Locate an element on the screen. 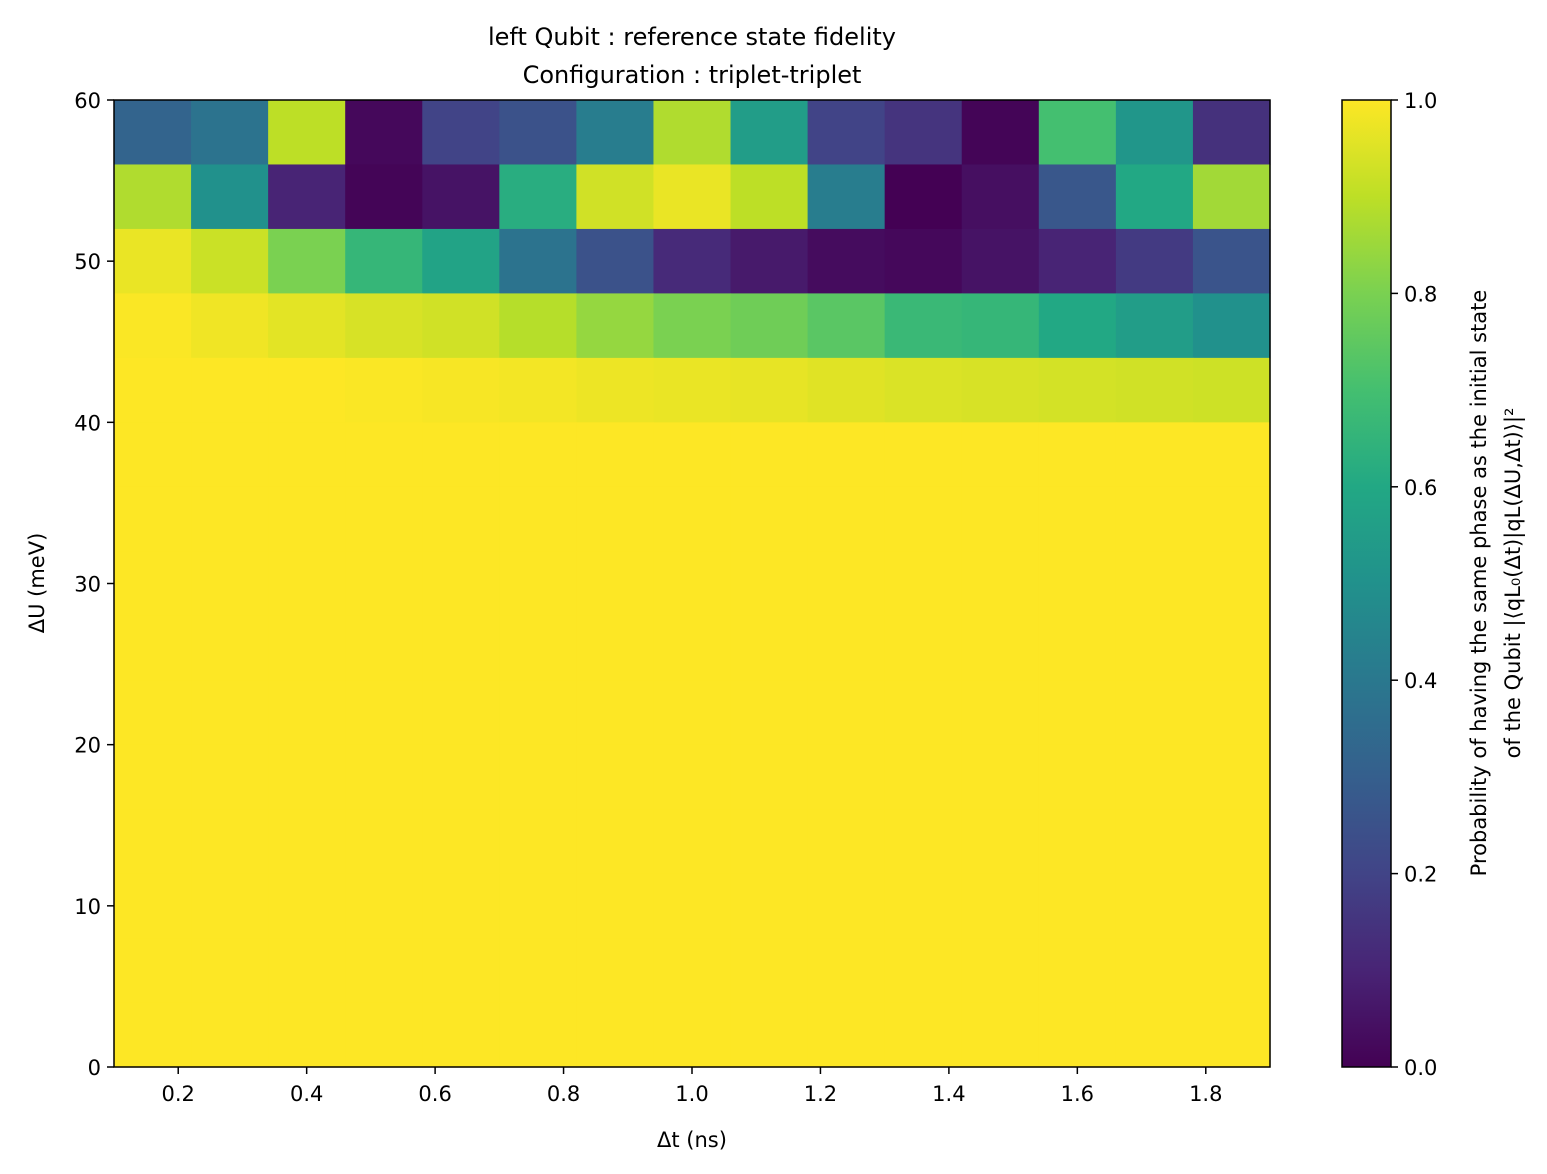 The image size is (1547, 1174). y-axis-label: ΔU (meV) is located at coordinates (37, 583).